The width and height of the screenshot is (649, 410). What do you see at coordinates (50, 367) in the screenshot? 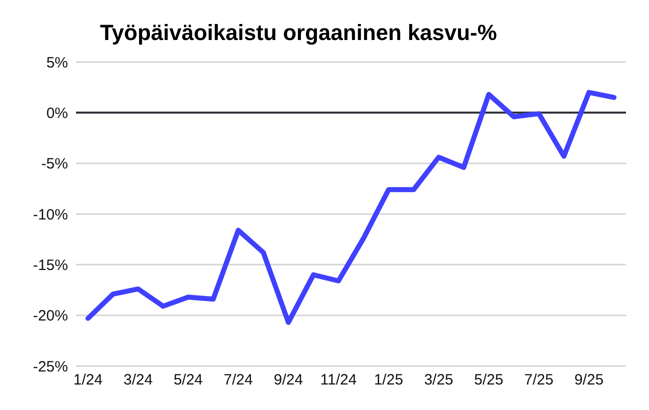
I see `y-tick-label: -25%` at bounding box center [50, 367].